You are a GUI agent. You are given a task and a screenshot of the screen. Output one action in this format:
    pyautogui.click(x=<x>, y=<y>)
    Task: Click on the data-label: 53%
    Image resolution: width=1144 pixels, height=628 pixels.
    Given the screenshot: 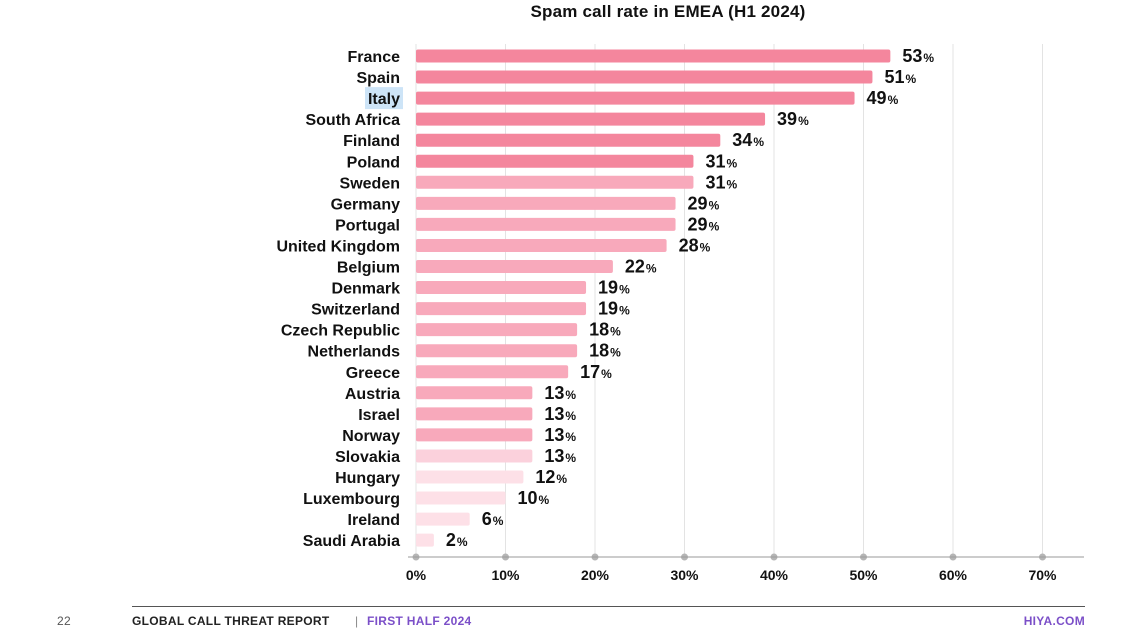 What is the action you would take?
    pyautogui.click(x=918, y=56)
    